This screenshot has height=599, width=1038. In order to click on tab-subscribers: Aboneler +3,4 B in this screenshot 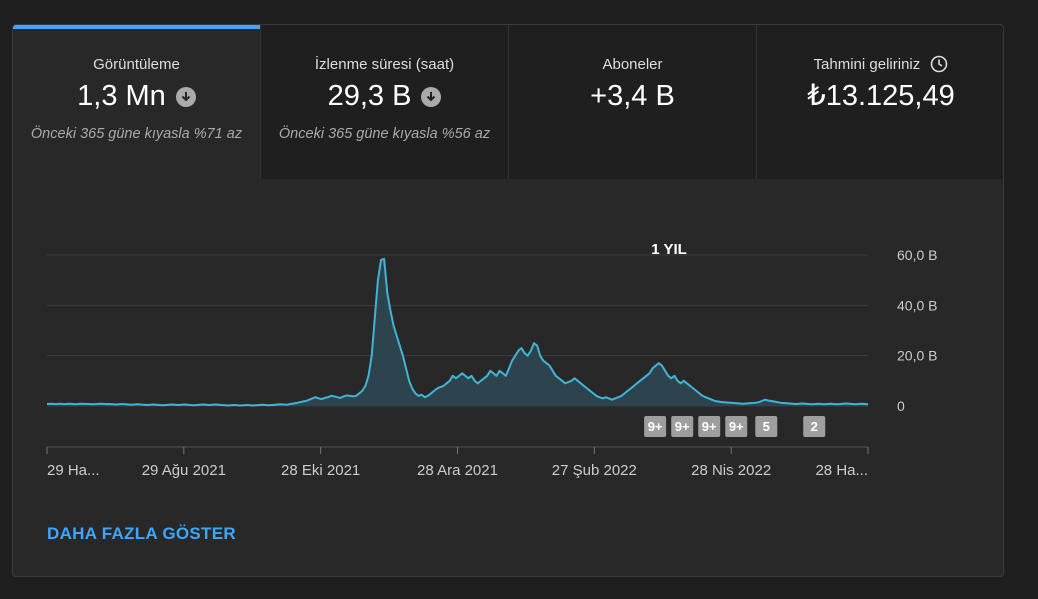, I will do `click(633, 102)`.